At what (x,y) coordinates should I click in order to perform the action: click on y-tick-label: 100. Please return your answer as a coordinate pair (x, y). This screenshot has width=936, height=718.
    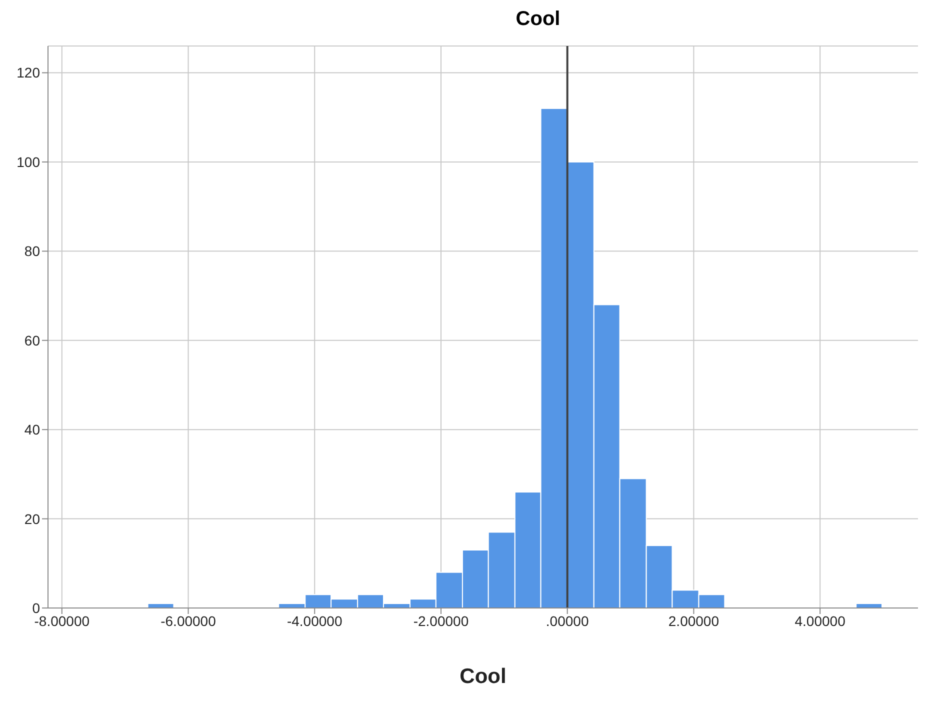
    Looking at the image, I should click on (28, 162).